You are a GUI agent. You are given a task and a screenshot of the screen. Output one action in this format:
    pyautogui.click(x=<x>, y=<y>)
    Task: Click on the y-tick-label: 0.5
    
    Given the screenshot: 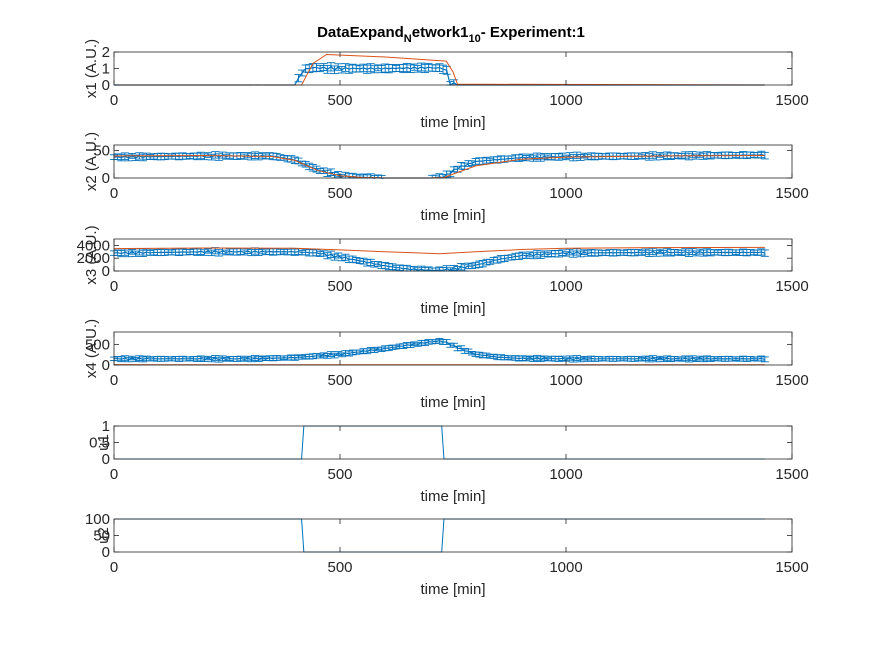 What is the action you would take?
    pyautogui.click(x=99, y=443)
    